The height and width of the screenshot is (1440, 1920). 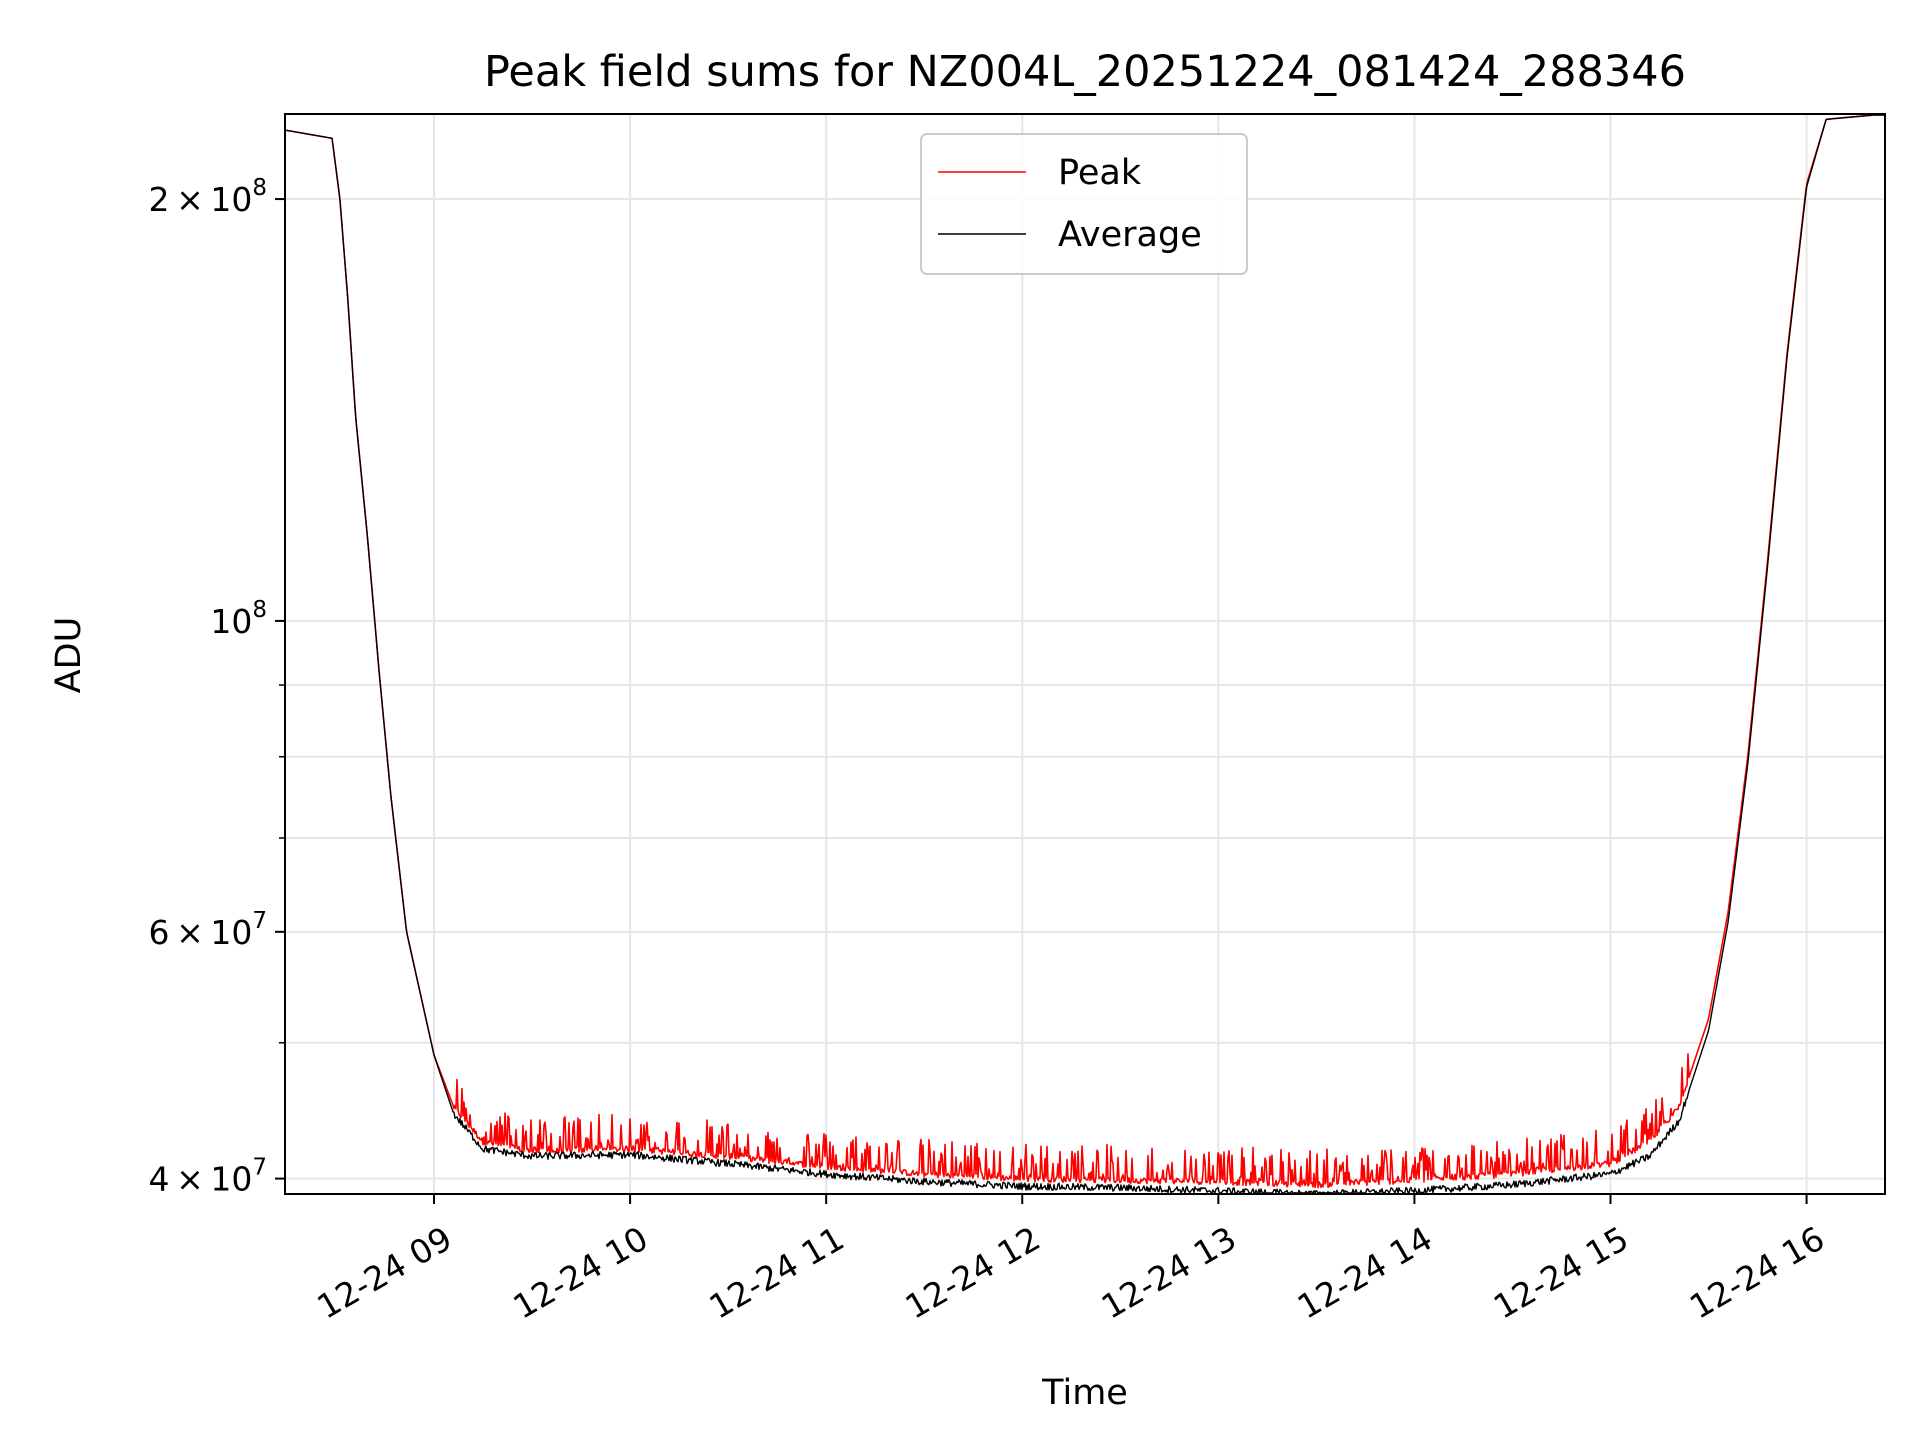 What do you see at coordinates (208, 197) in the screenshot?
I see `y-tick-label: 2 × 10⁸` at bounding box center [208, 197].